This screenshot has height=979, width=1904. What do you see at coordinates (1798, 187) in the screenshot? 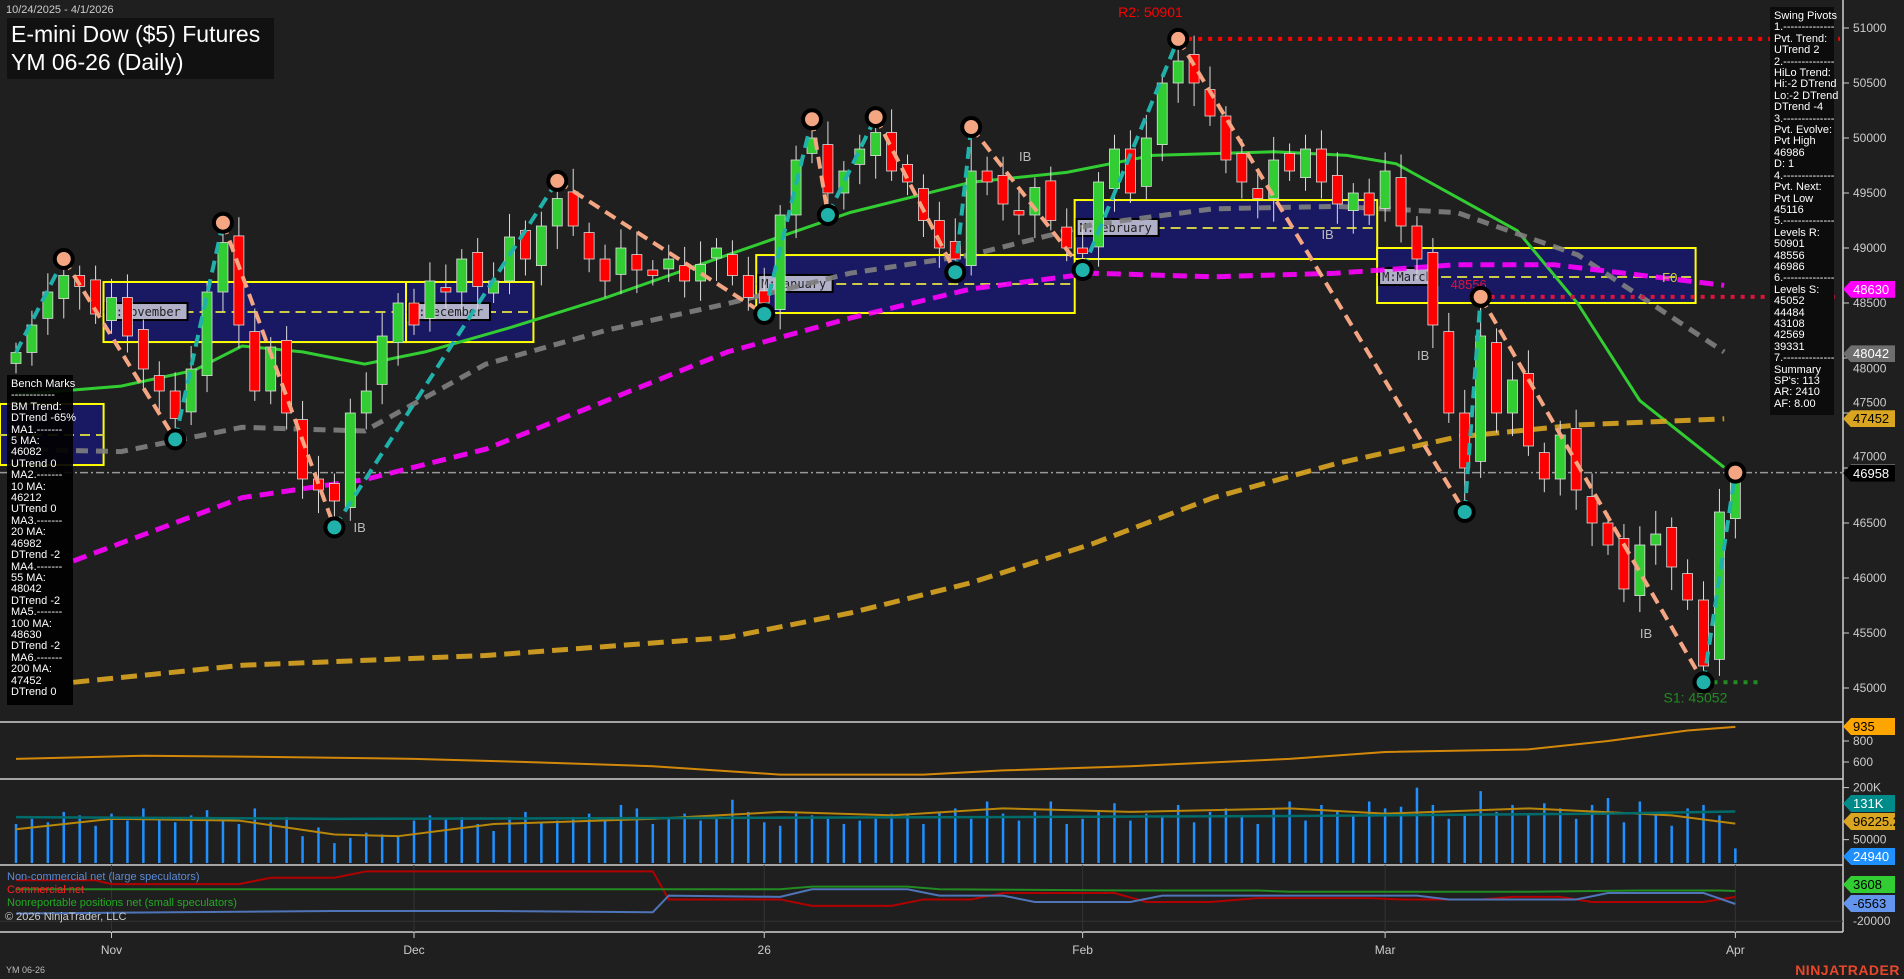
I see `swing-pivots-line: Pvt. Next:` at bounding box center [1798, 187].